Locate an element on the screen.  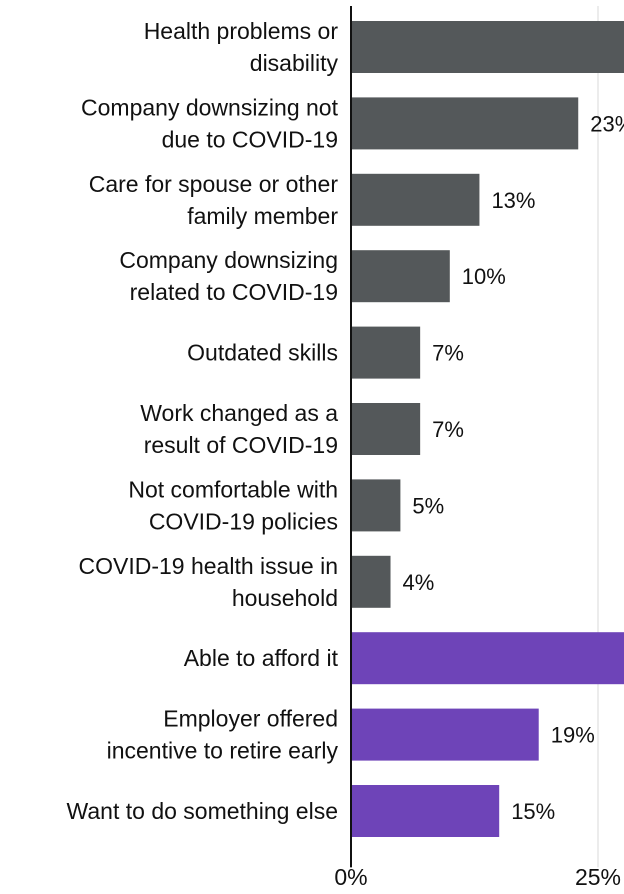
data-label: 15% is located at coordinates (533, 811).